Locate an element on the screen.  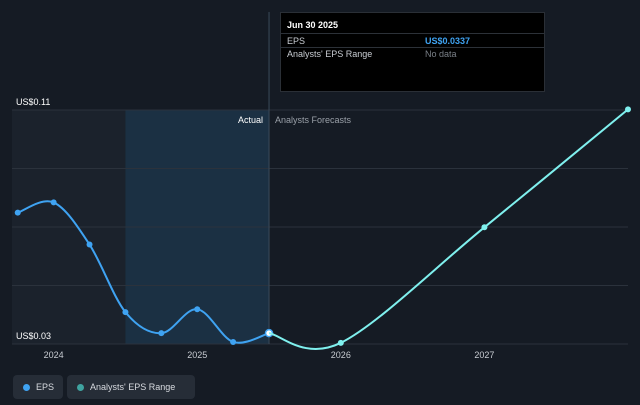
x-tick-label: 2025 is located at coordinates (197, 355).